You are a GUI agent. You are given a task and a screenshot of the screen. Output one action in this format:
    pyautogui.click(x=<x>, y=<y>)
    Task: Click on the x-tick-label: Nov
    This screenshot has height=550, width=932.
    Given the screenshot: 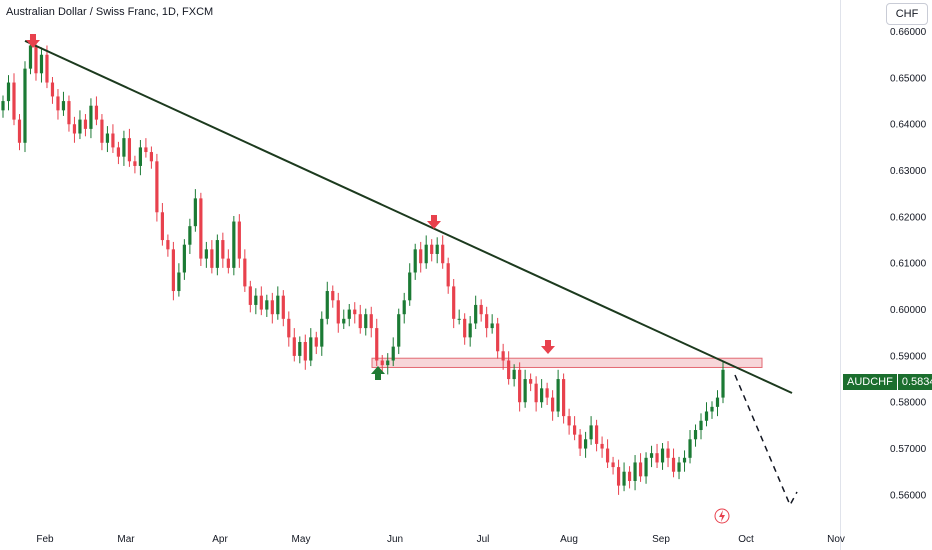 What is the action you would take?
    pyautogui.click(x=836, y=539)
    